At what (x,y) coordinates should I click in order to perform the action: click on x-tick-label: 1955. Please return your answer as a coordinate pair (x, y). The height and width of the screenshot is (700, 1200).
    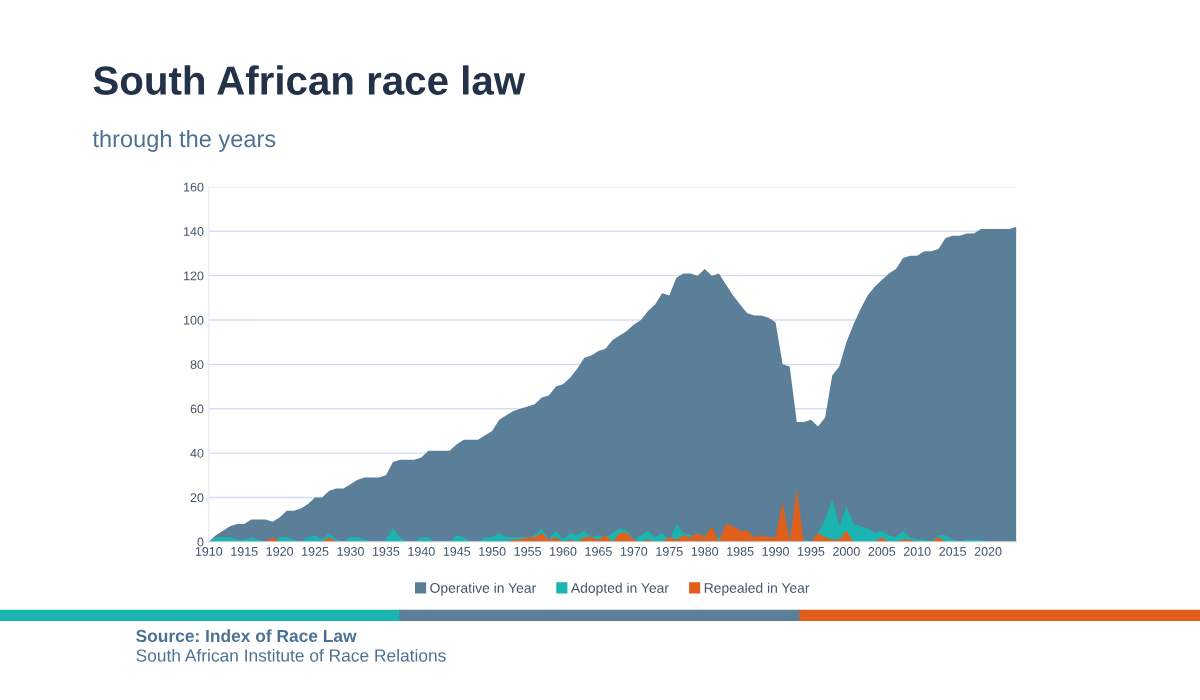
    Looking at the image, I should click on (527, 551).